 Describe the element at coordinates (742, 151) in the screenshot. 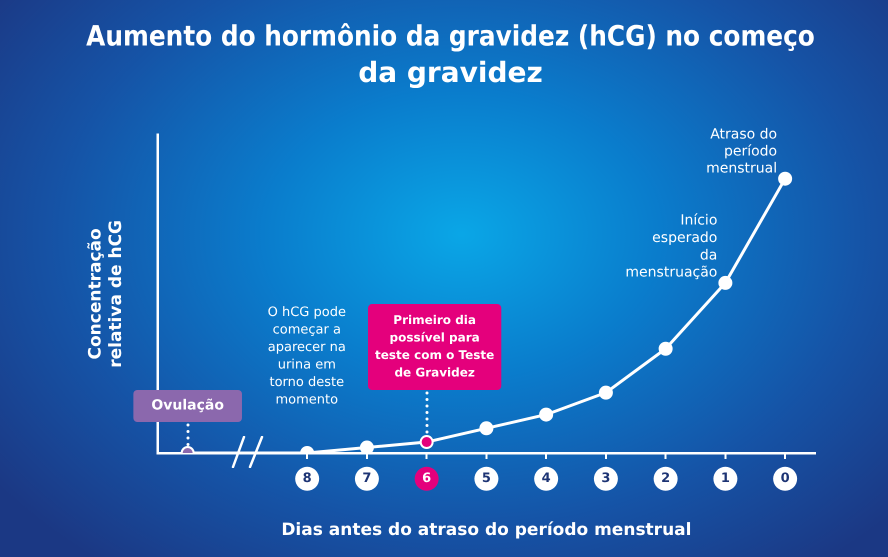

I see `annotation: Atraso do período menstrual` at that location.